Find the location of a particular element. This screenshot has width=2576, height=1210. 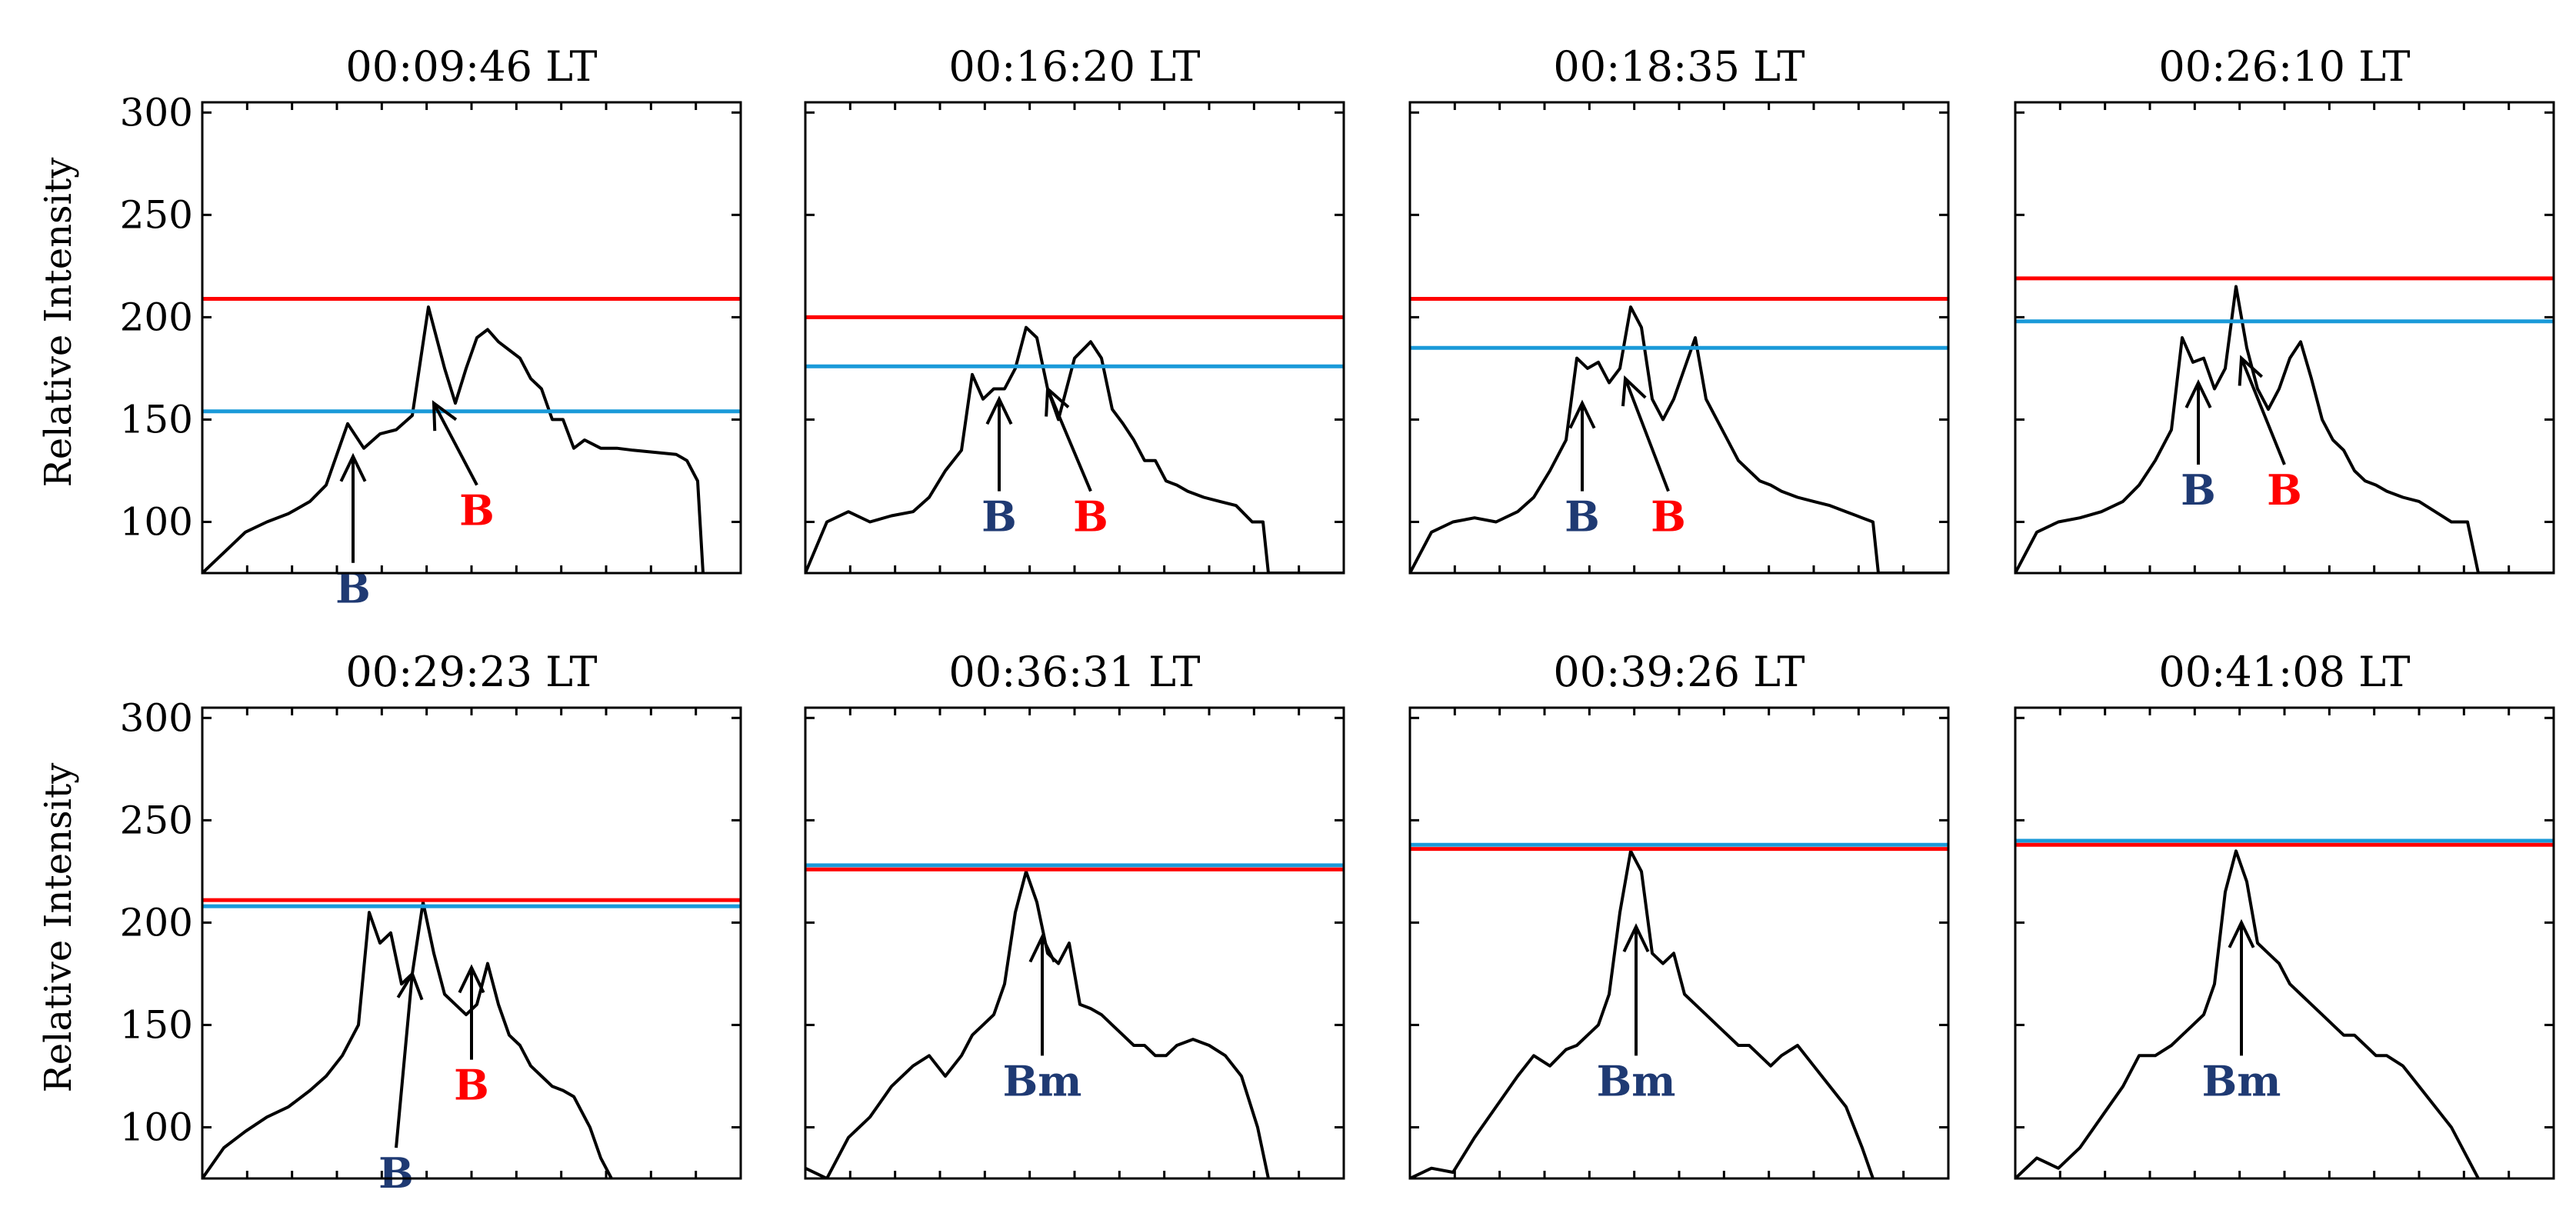

panel-6: 00:36:31 LT Bm is located at coordinates (1074, 914).